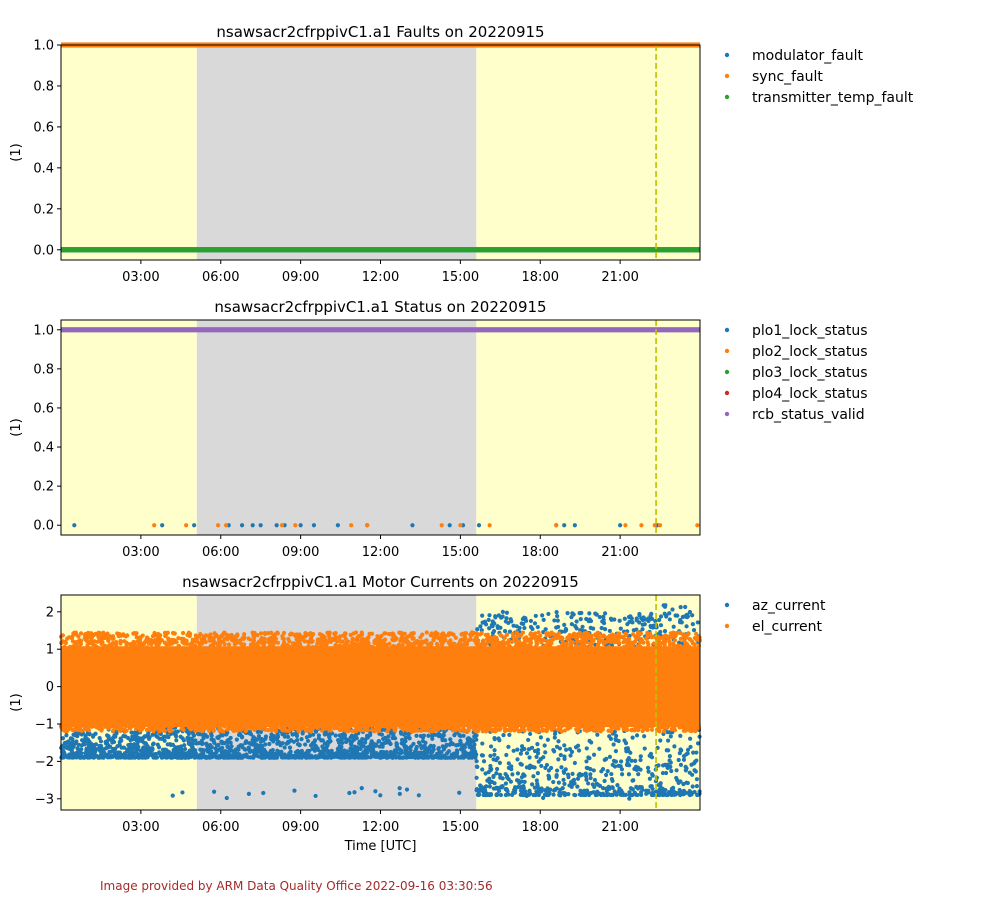 This screenshot has width=1000, height=900. Describe the element at coordinates (43, 250) in the screenshot. I see `y-tick-label: 0.0` at that location.